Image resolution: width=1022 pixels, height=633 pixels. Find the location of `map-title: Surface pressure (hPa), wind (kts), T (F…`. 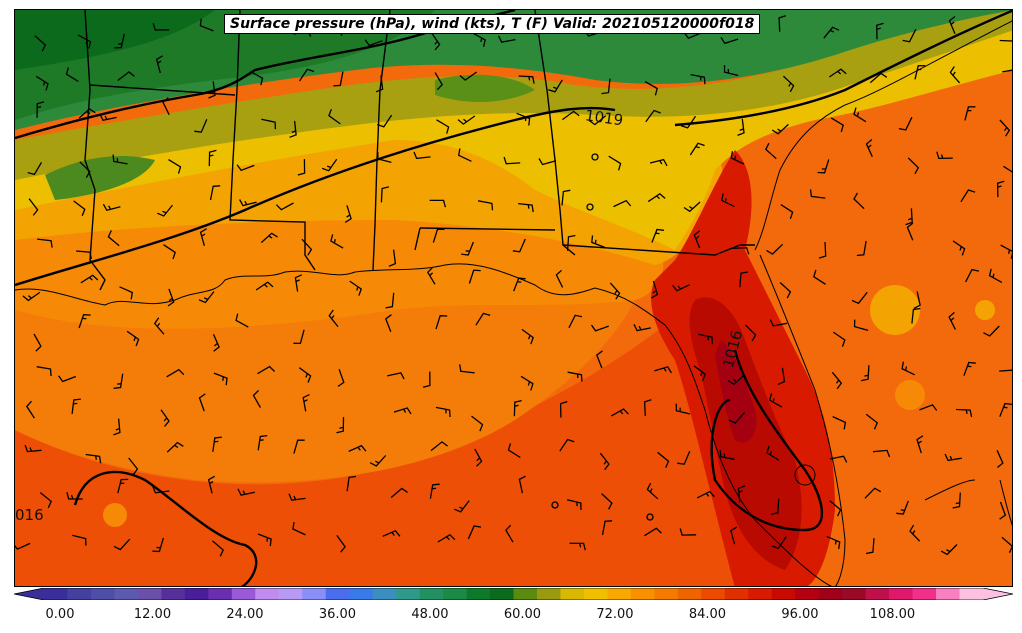

map-title: Surface pressure (hPa), wind (kts), T (F… is located at coordinates (492, 24).